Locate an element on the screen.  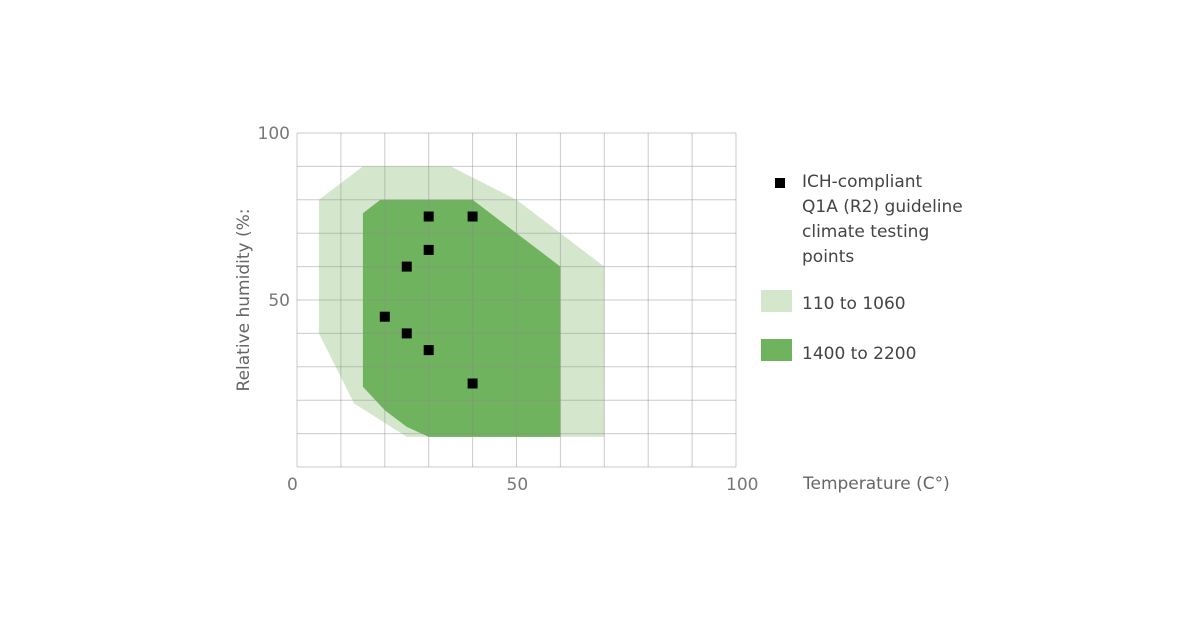
legend-label-dark: 1400 to 2200 is located at coordinates (859, 354).